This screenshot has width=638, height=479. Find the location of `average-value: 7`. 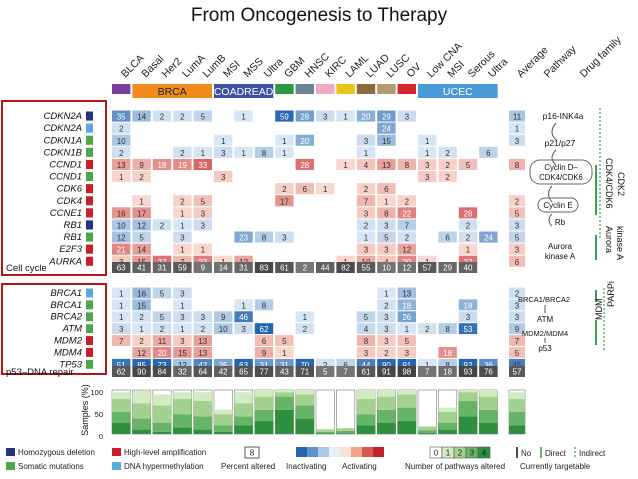

average-value: 7 is located at coordinates (517, 341).